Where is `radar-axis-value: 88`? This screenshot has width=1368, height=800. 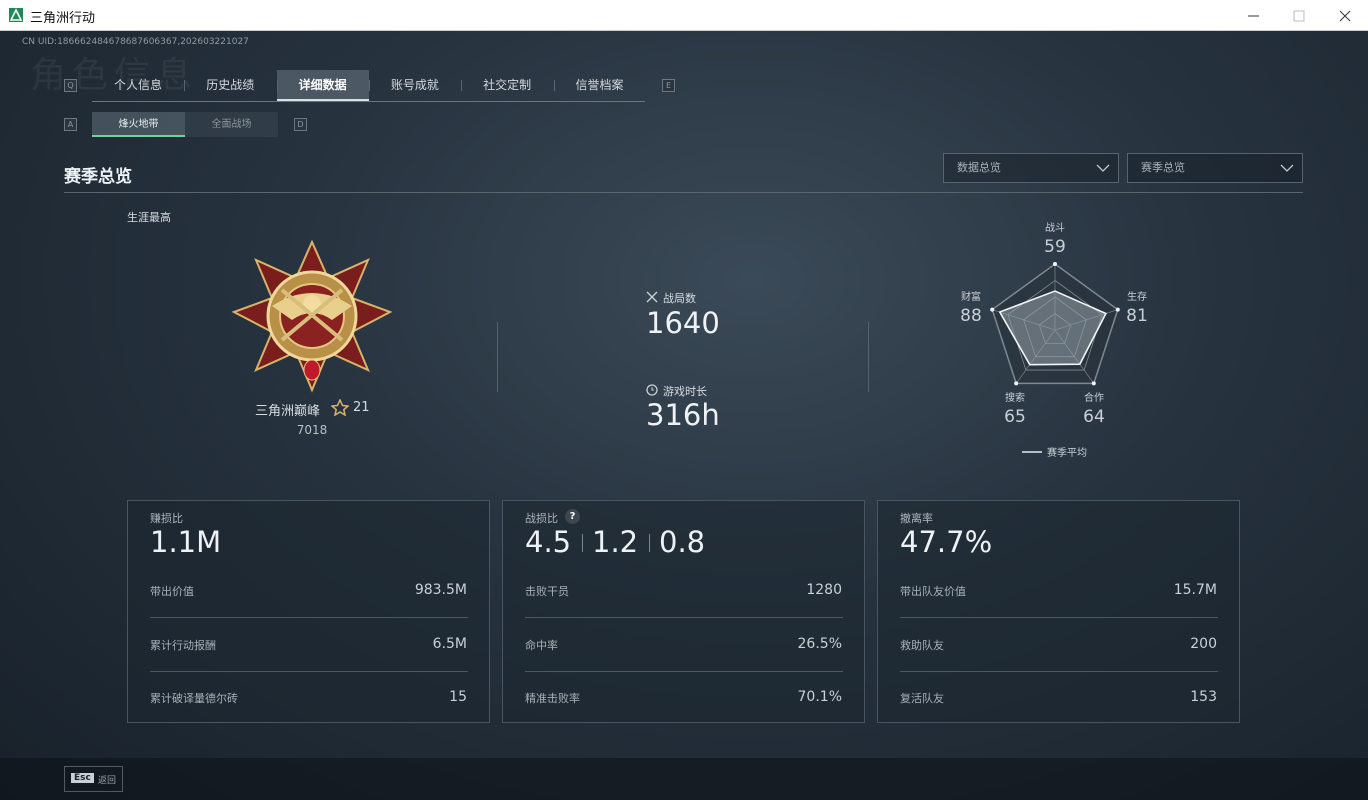 radar-axis-value: 88 is located at coordinates (971, 316).